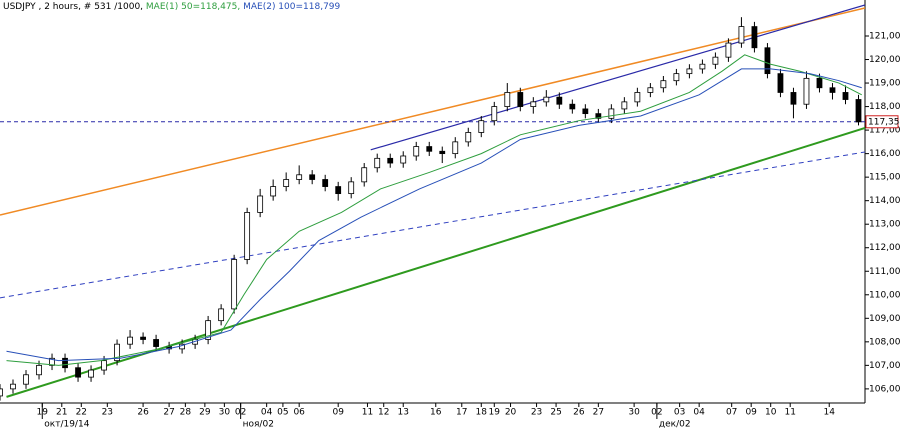  I want to click on y-tick-label: 112,000, so click(884, 248).